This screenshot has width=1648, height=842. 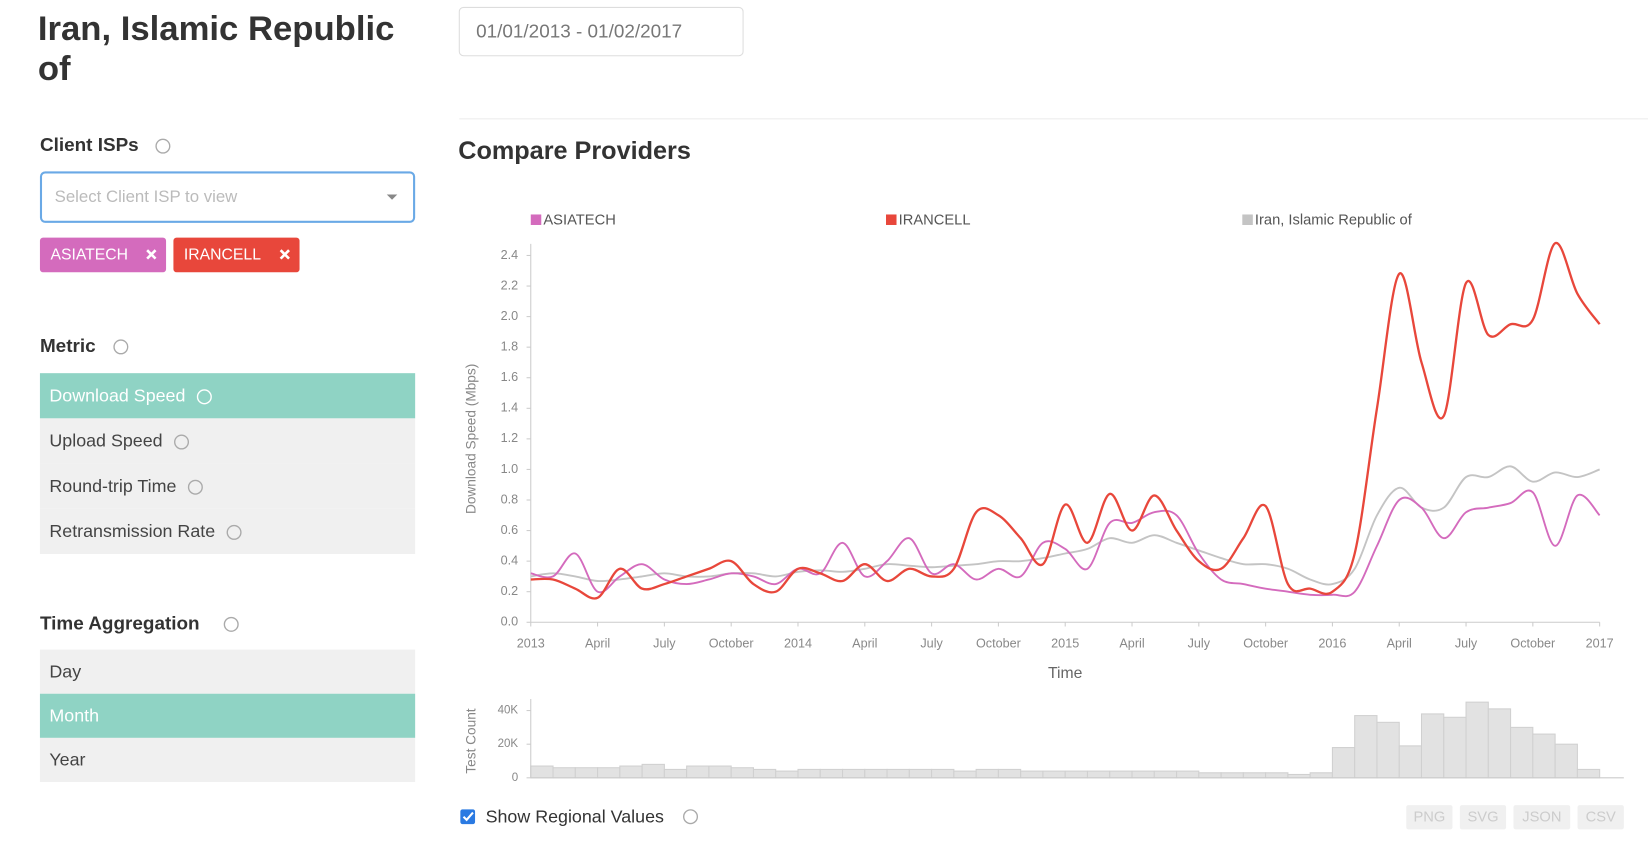 What do you see at coordinates (1466, 644) in the screenshot?
I see `x-tick-label: July` at bounding box center [1466, 644].